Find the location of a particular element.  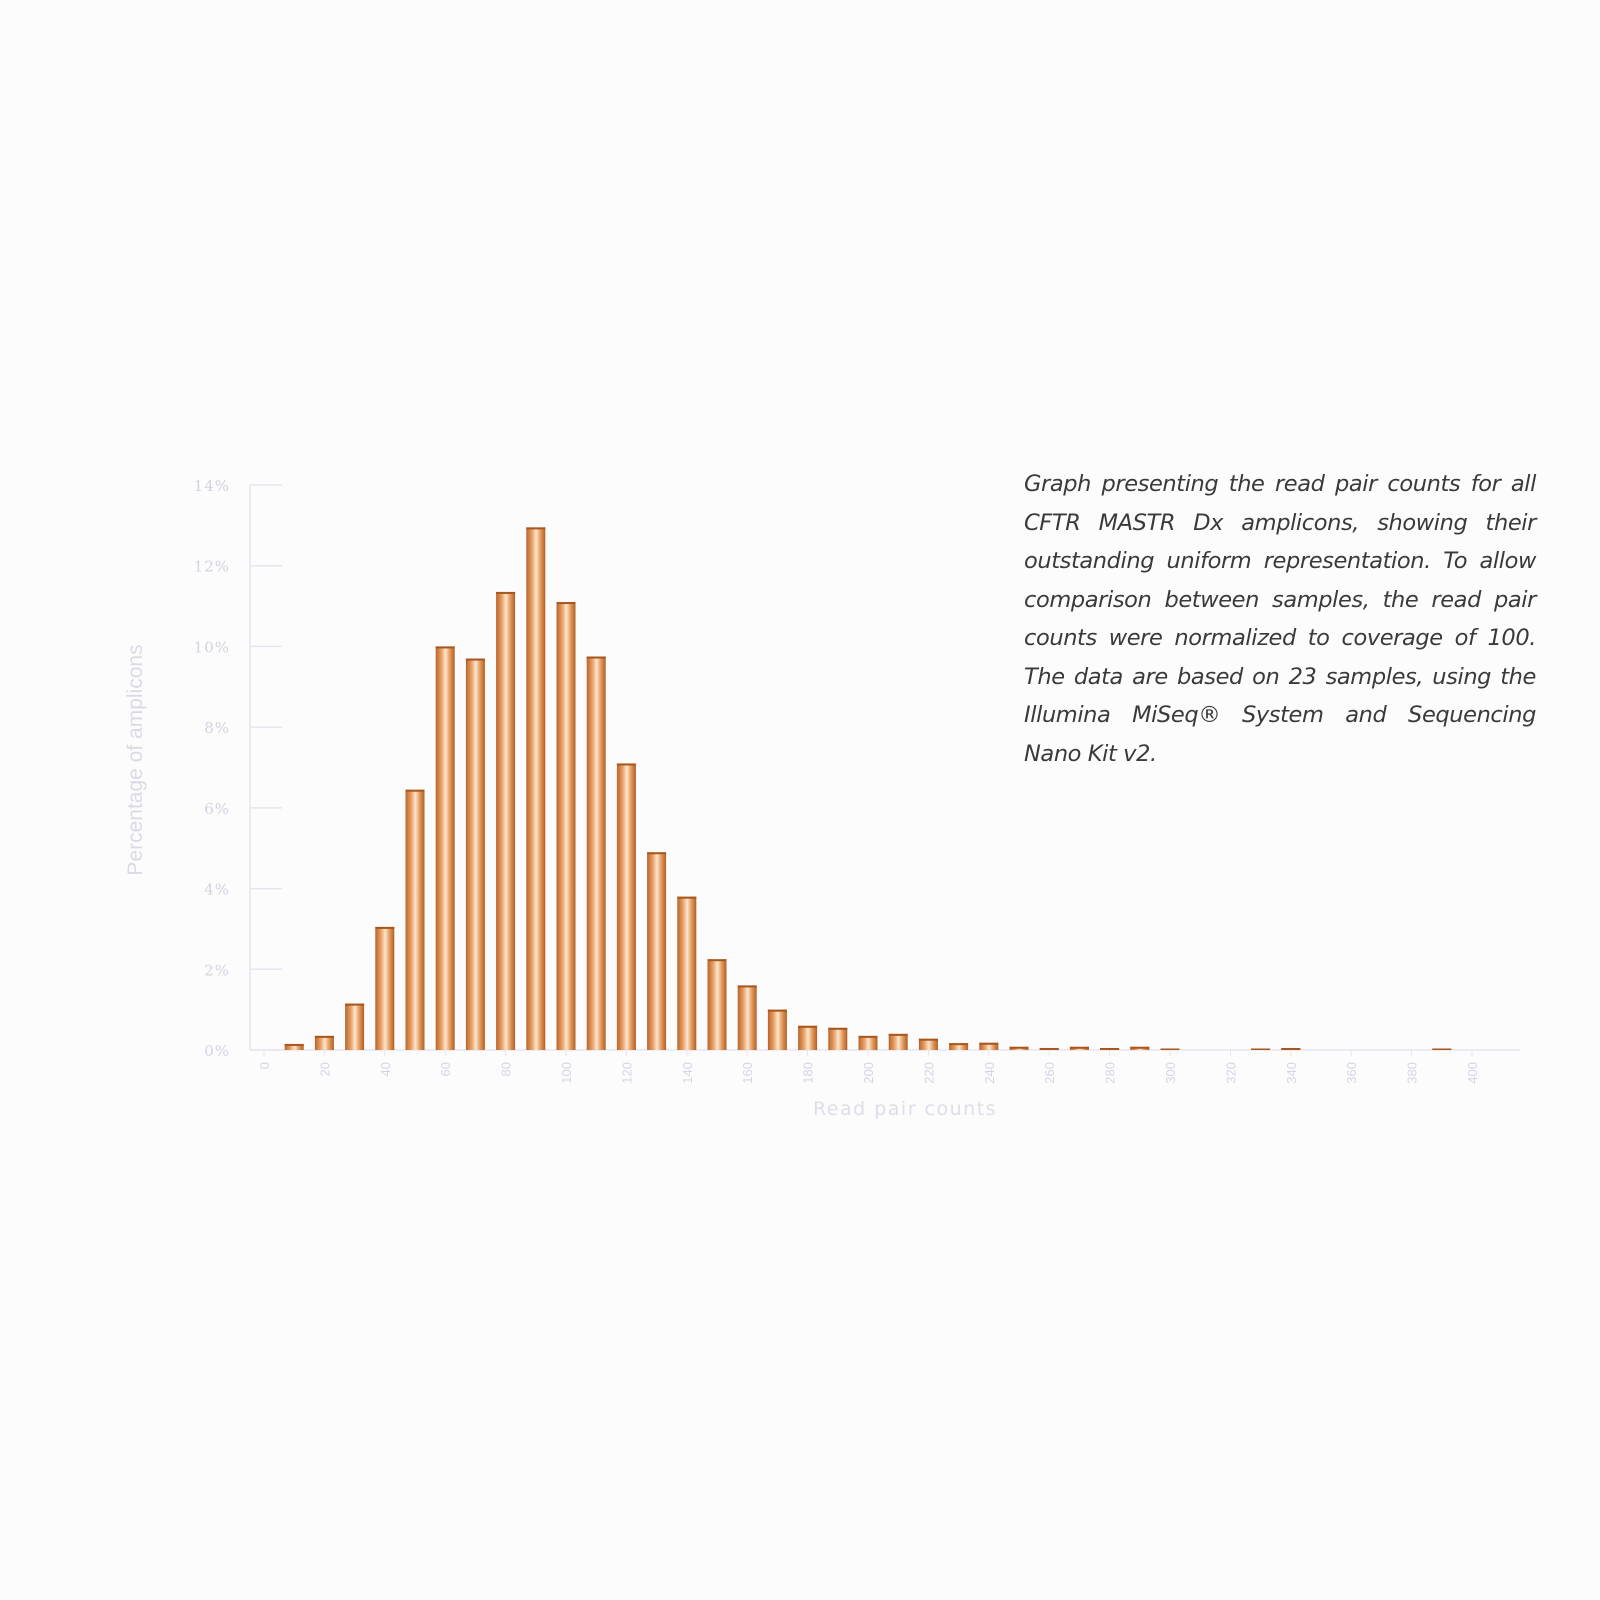

x-tick-label: 380 is located at coordinates (1412, 1073).